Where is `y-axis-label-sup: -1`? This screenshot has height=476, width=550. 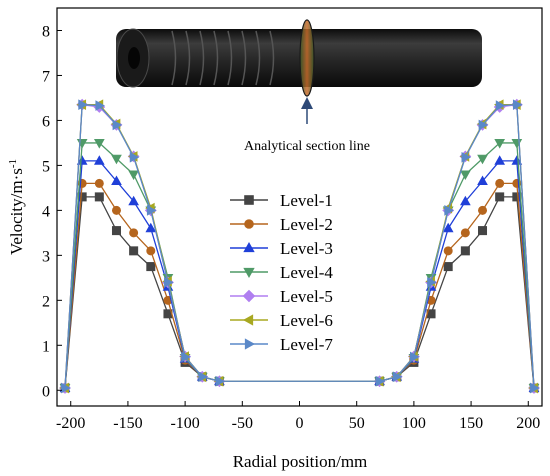 y-axis-label-sup: -1 is located at coordinates (13, 163).